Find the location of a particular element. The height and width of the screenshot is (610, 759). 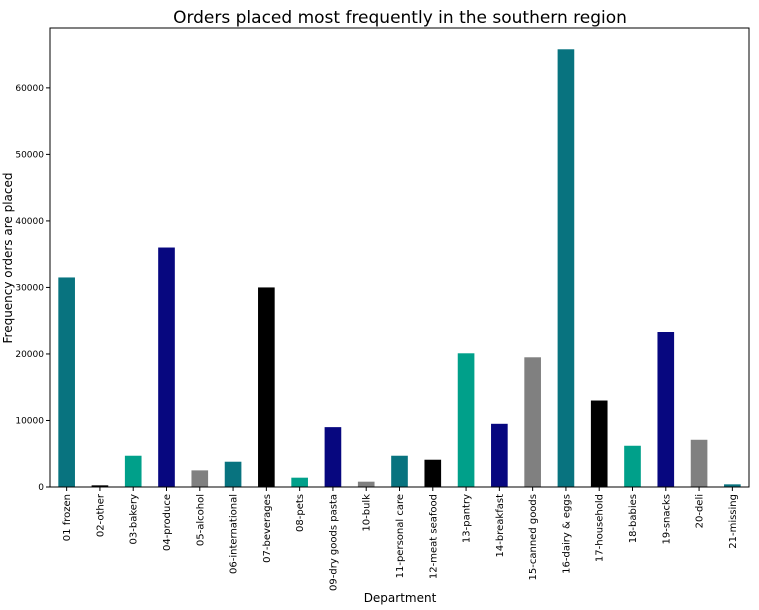

x-tick-label: 16-dairy & eggs is located at coordinates (566, 534).